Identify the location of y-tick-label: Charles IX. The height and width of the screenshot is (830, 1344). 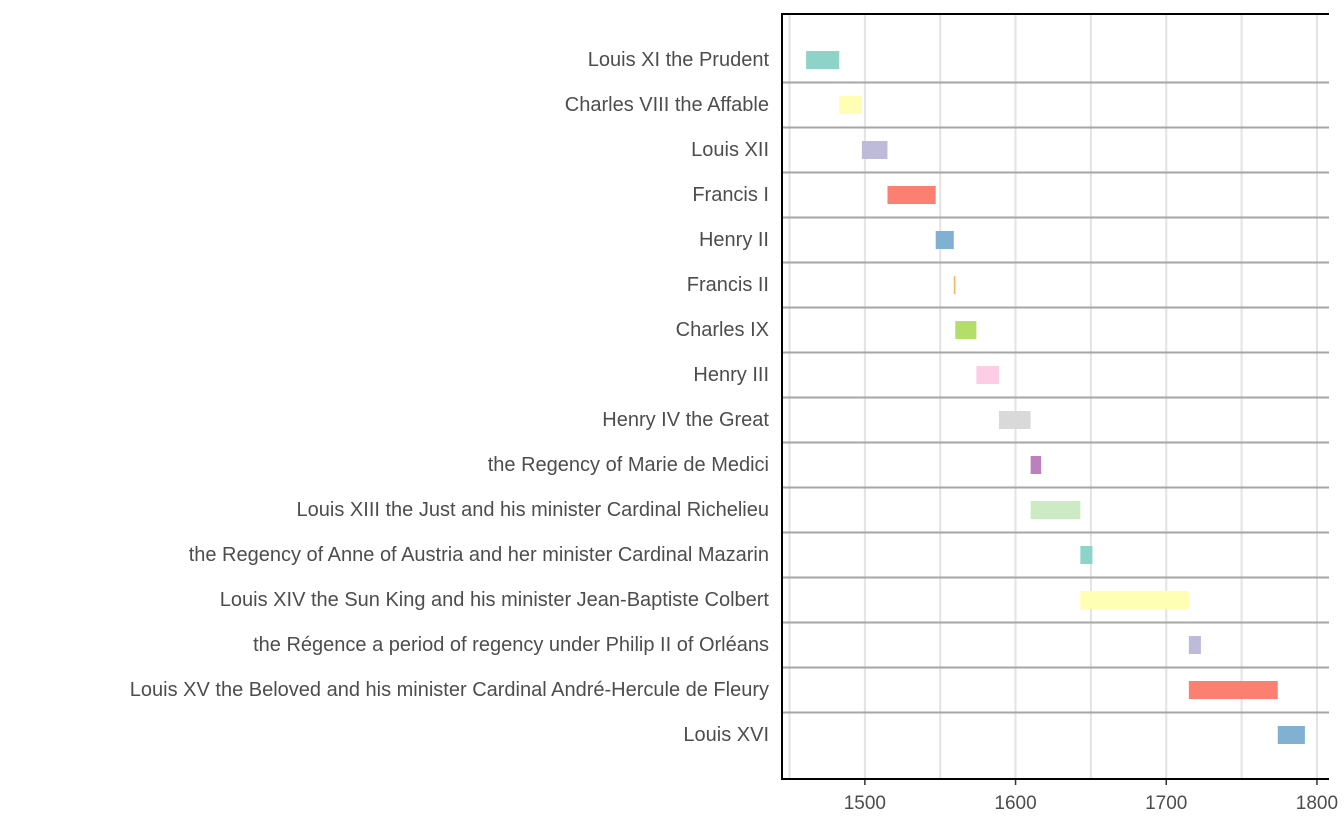
(722, 330).